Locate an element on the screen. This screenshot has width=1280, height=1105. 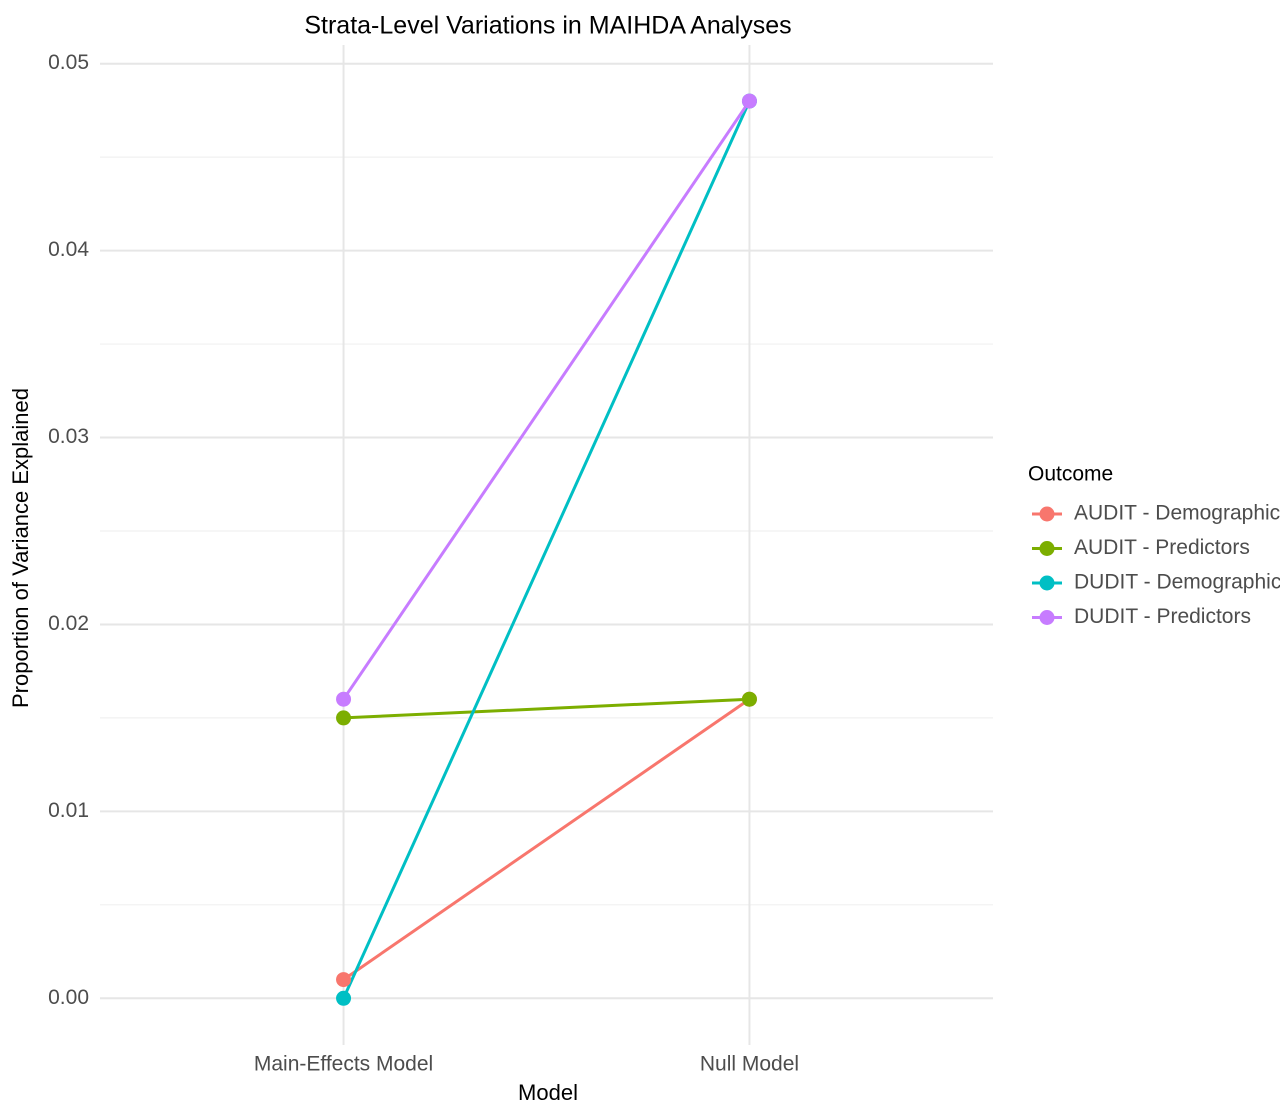
legend-label: AUDIT - Demographics is located at coordinates (1177, 513).